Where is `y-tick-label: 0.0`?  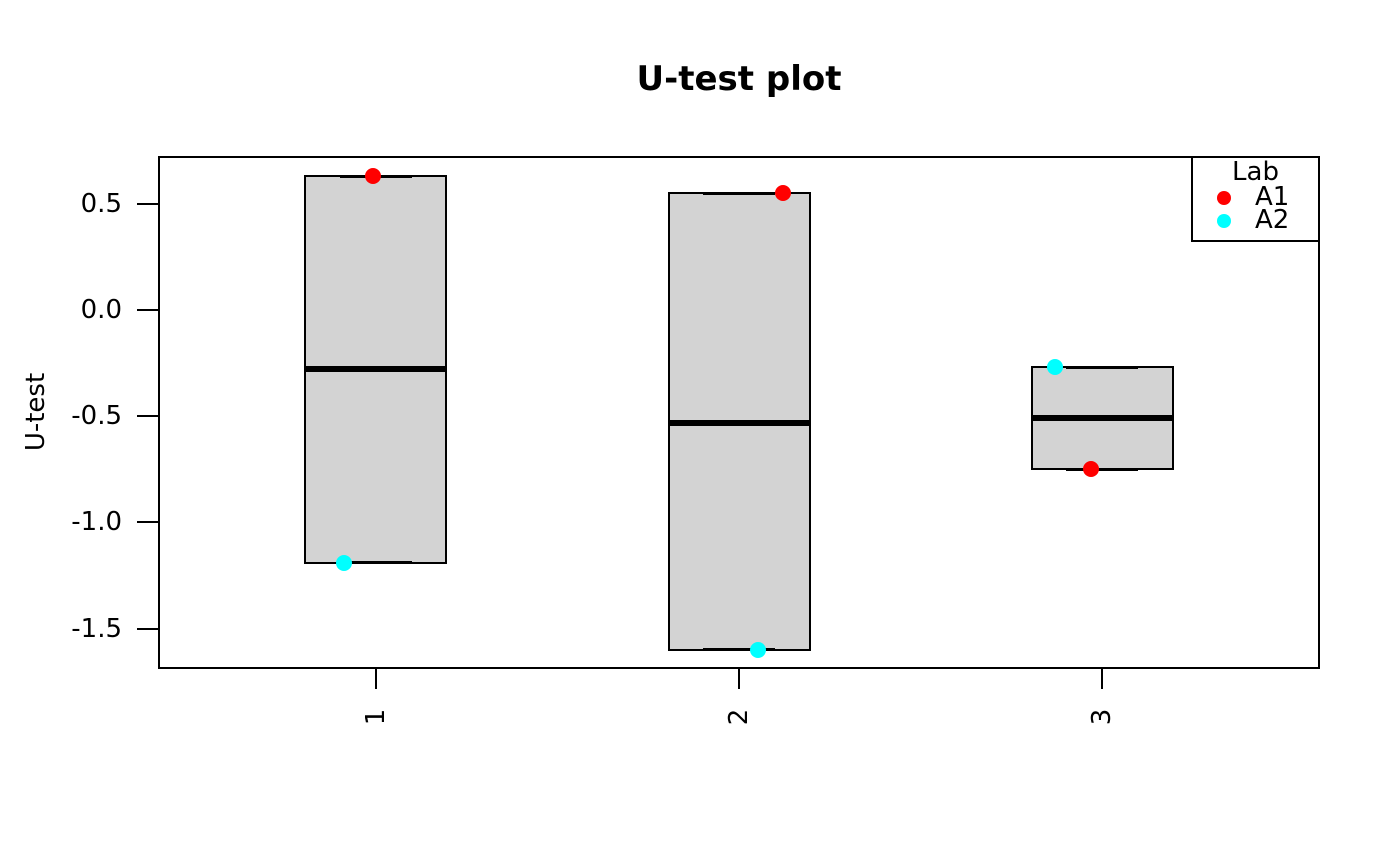 y-tick-label: 0.0 is located at coordinates (101, 310).